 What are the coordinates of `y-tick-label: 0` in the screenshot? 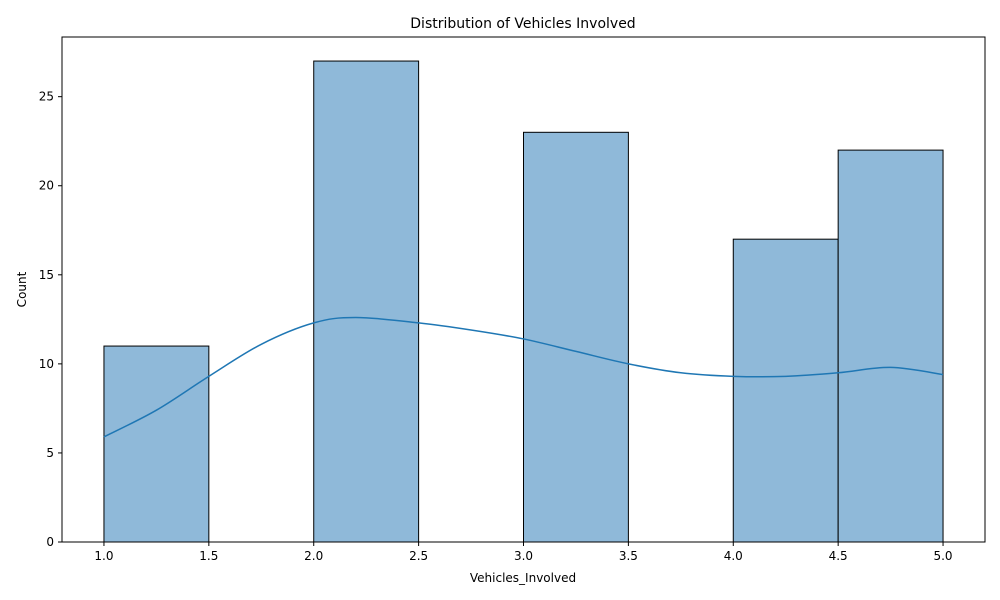 It's located at (50, 542).